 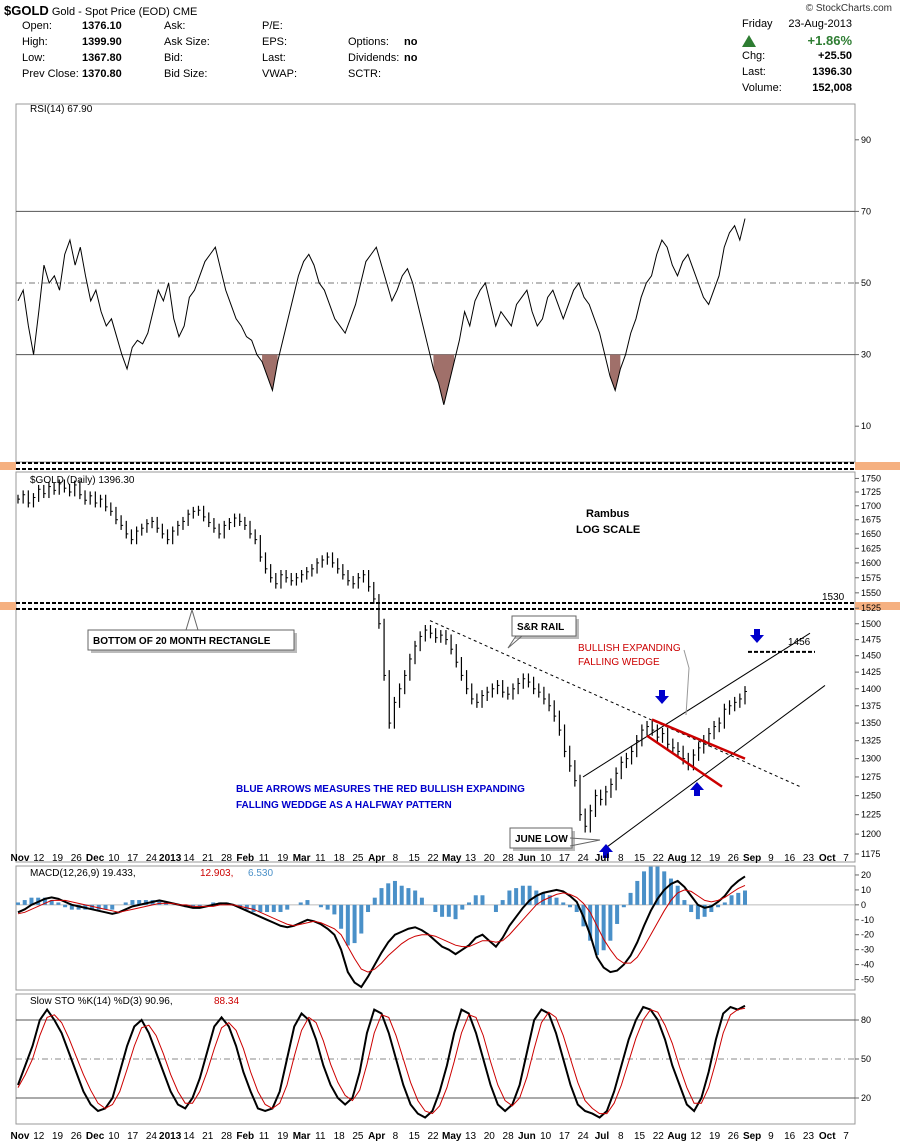 I want to click on triangle-up-icon, so click(x=749, y=41).